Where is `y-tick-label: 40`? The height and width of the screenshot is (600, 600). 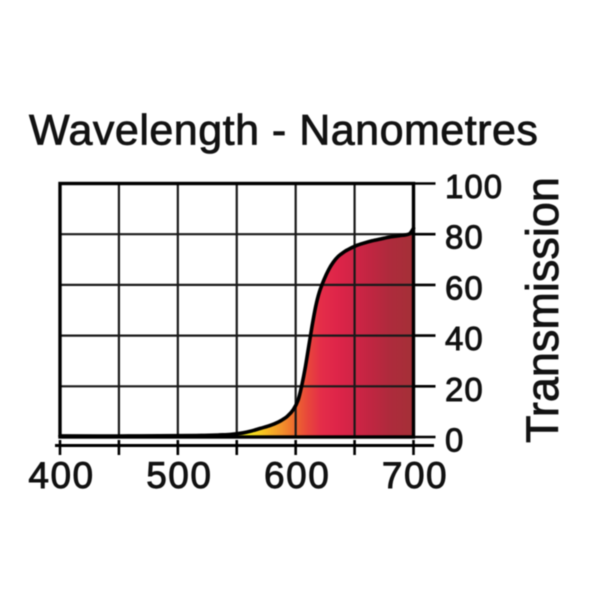 y-tick-label: 40 is located at coordinates (464, 338).